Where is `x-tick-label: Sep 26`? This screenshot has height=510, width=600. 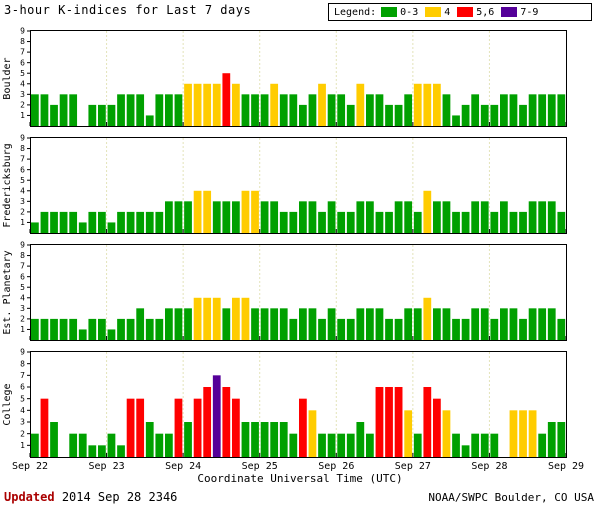 x-tick-label: Sep 26 is located at coordinates (336, 466).